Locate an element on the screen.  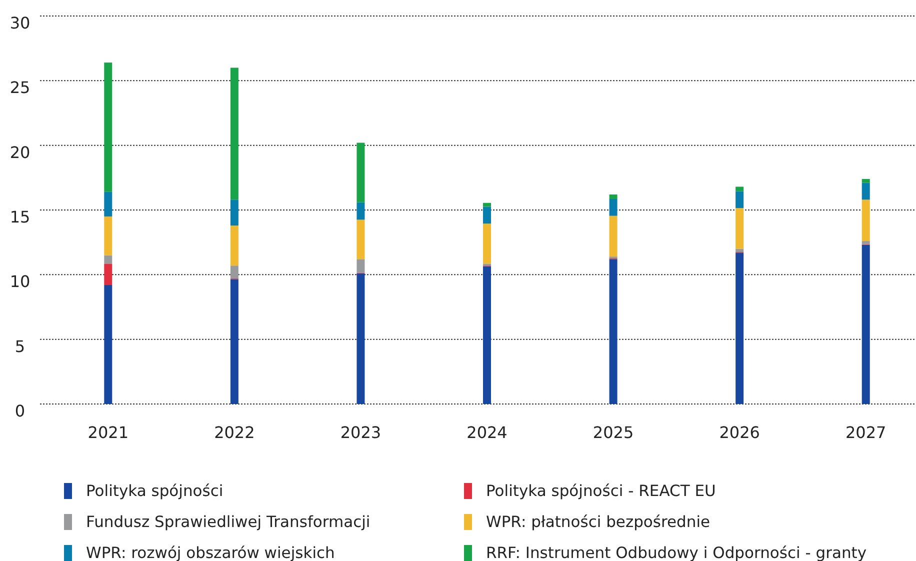
legend-label: Fundusz Sprawiedliwej Transformacji is located at coordinates (228, 522).